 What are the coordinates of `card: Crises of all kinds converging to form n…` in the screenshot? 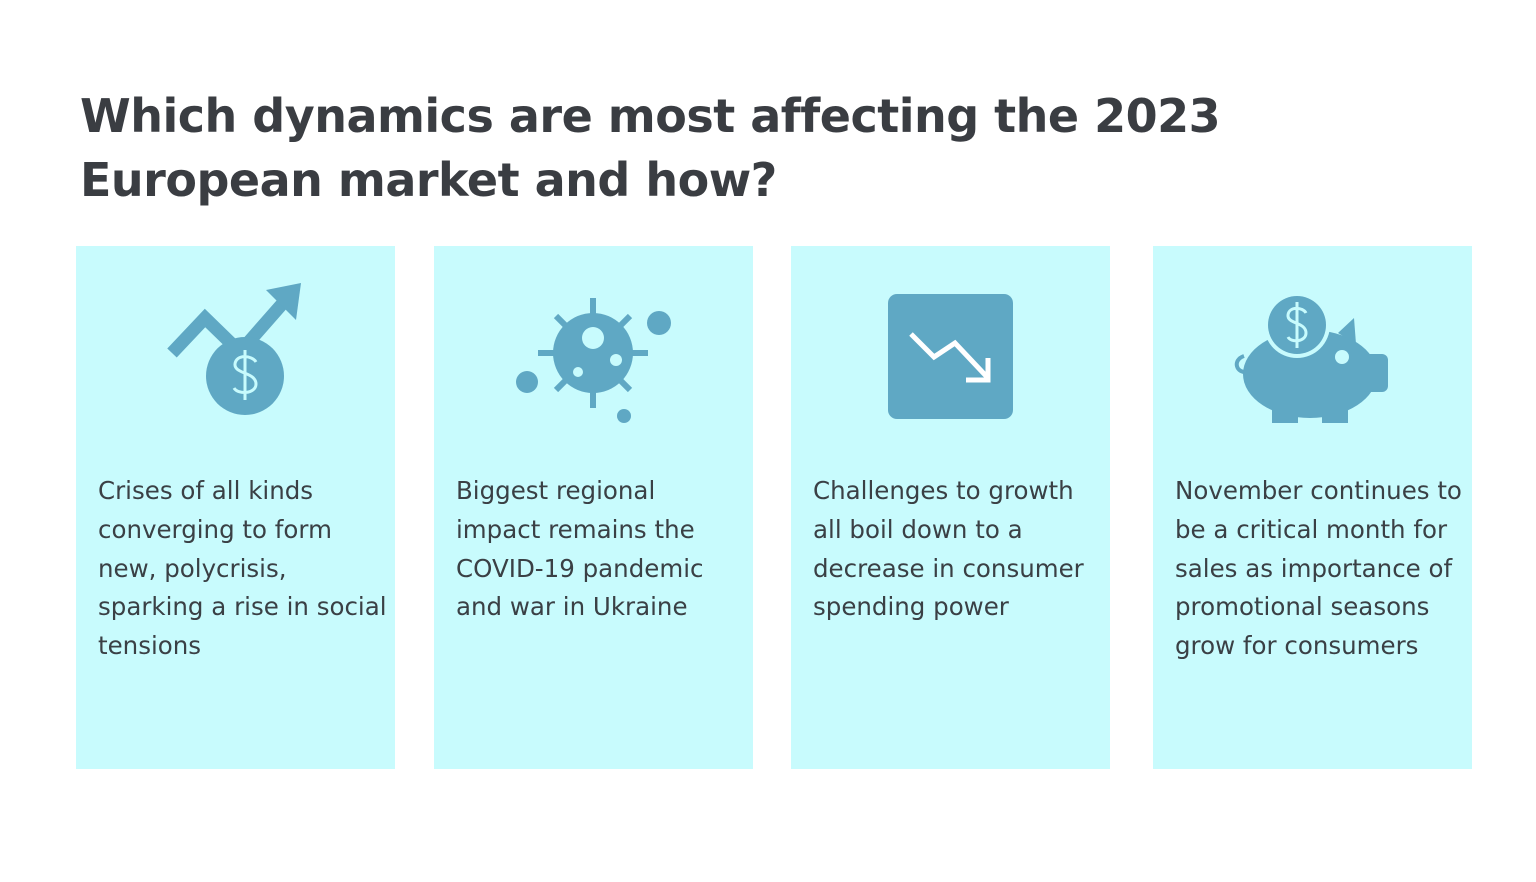 It's located at (235, 507).